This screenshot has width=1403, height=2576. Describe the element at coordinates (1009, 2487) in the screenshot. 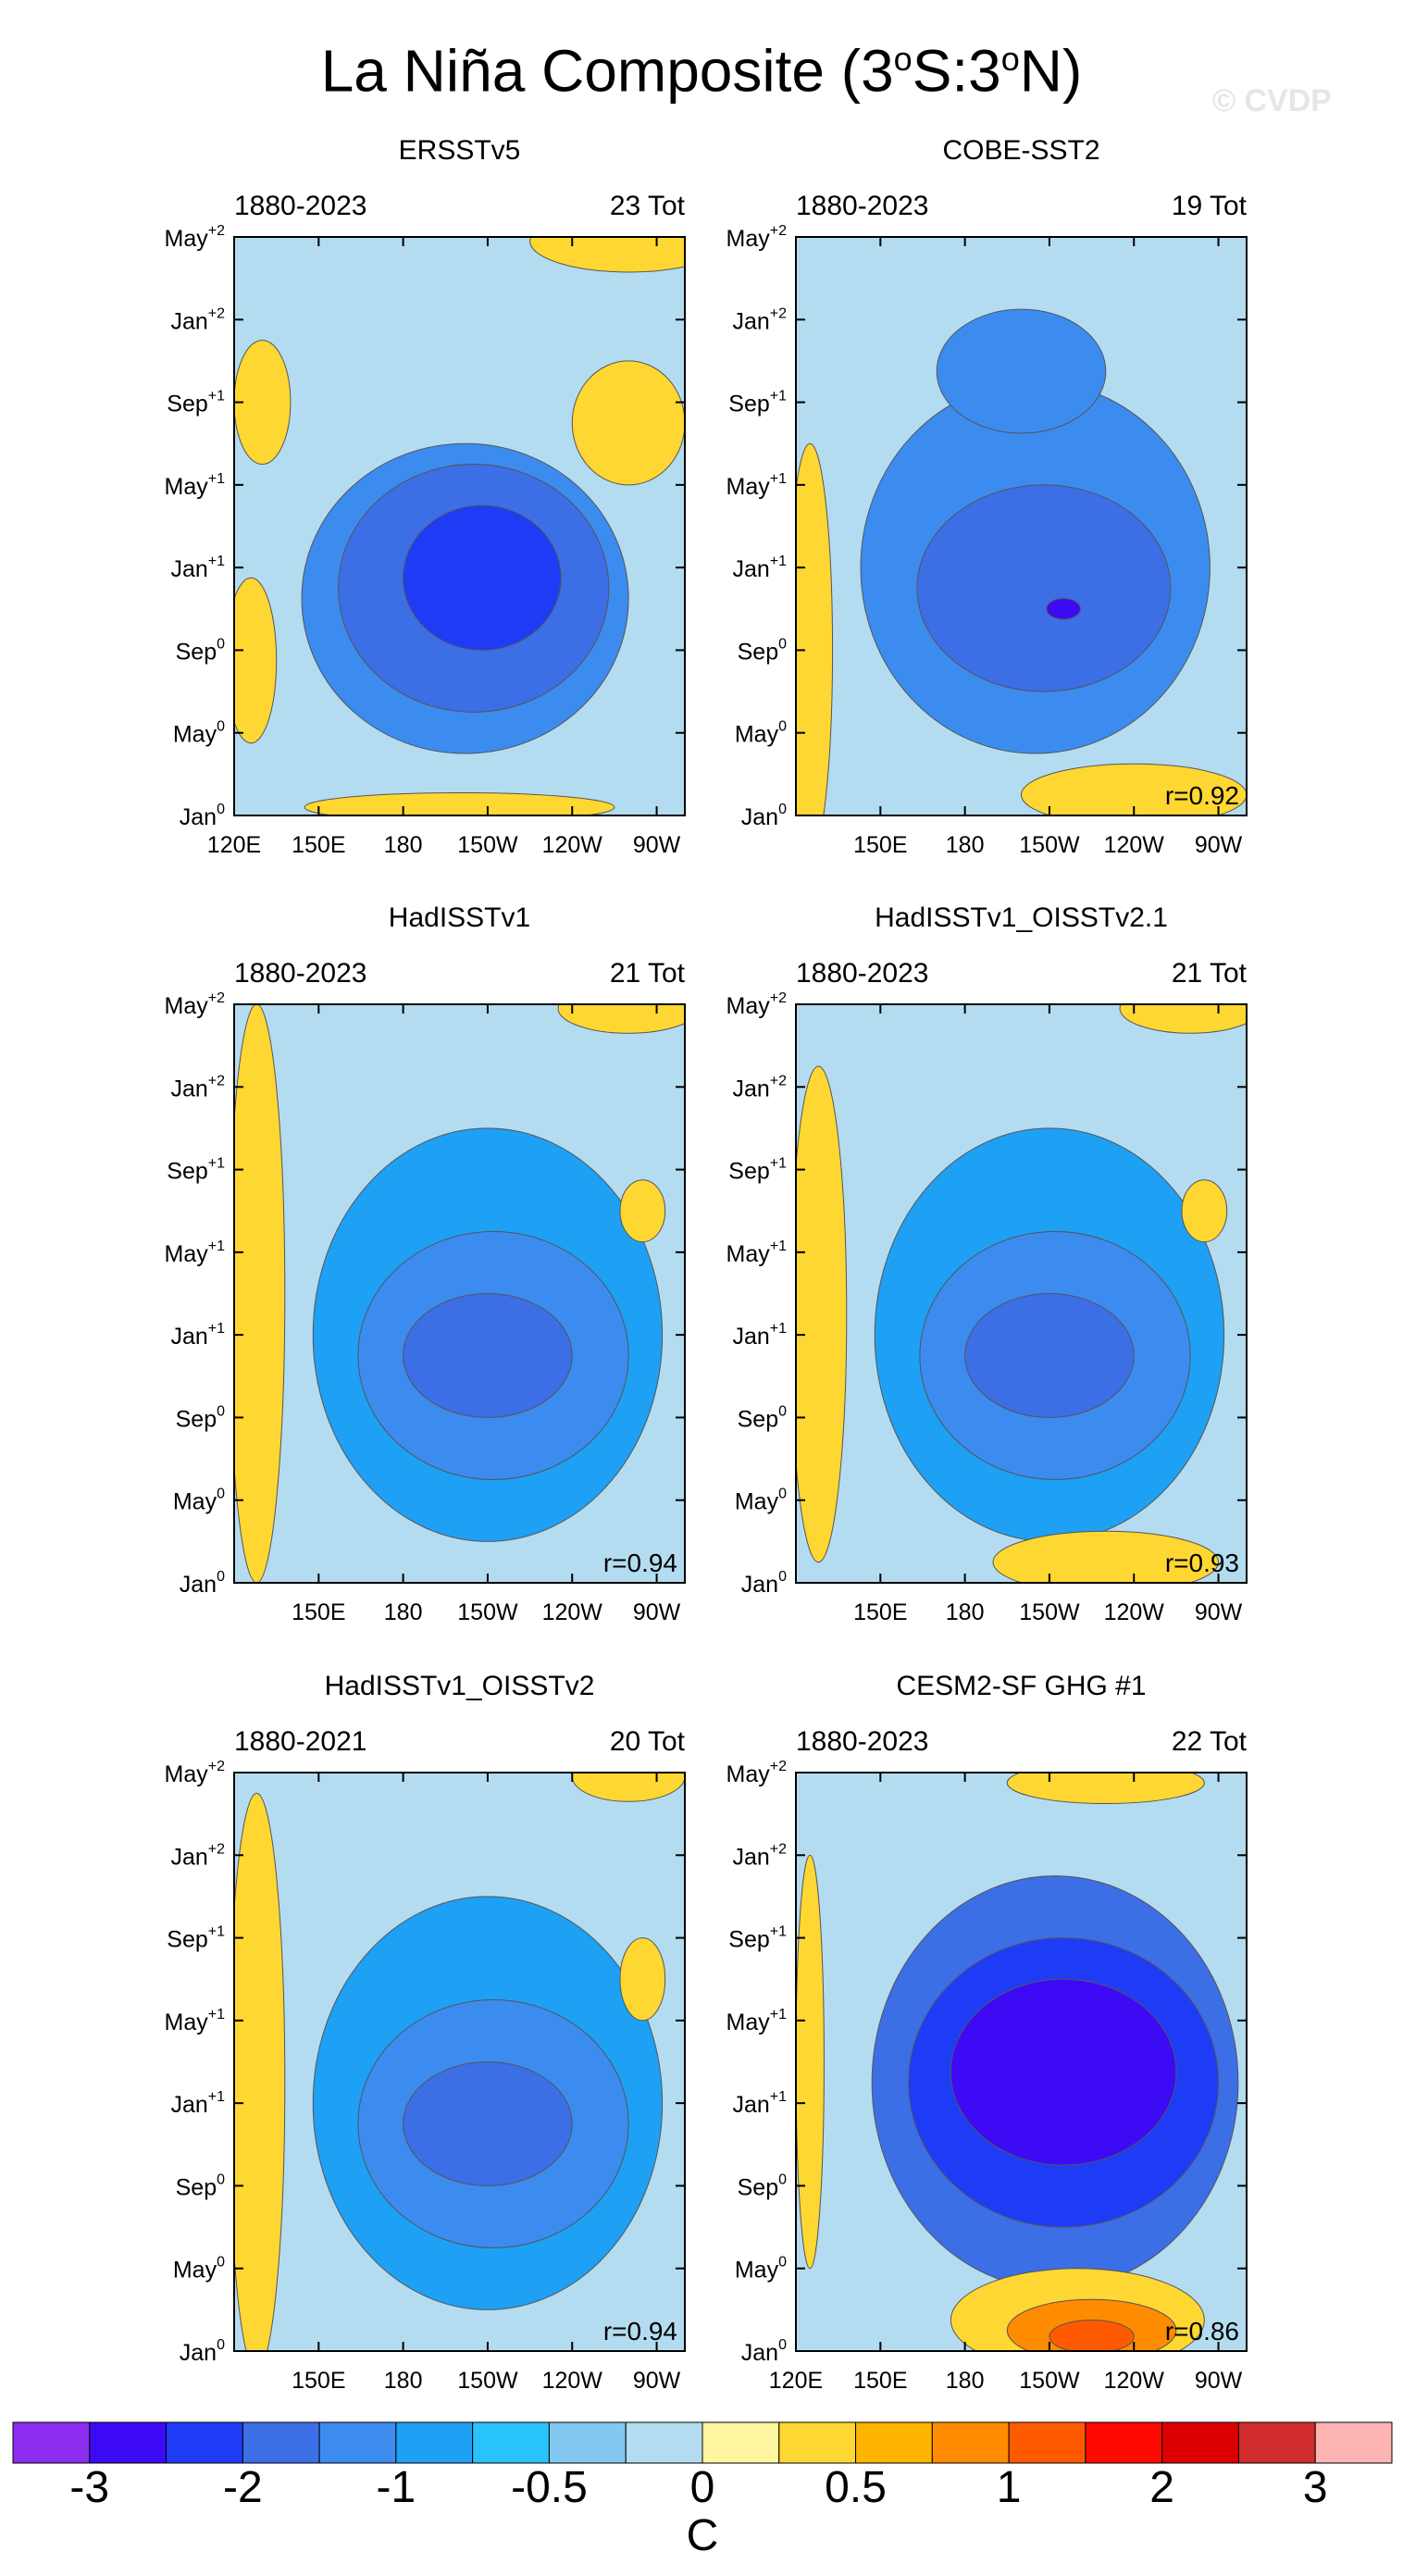

I see `colorbar-label: 1` at that location.